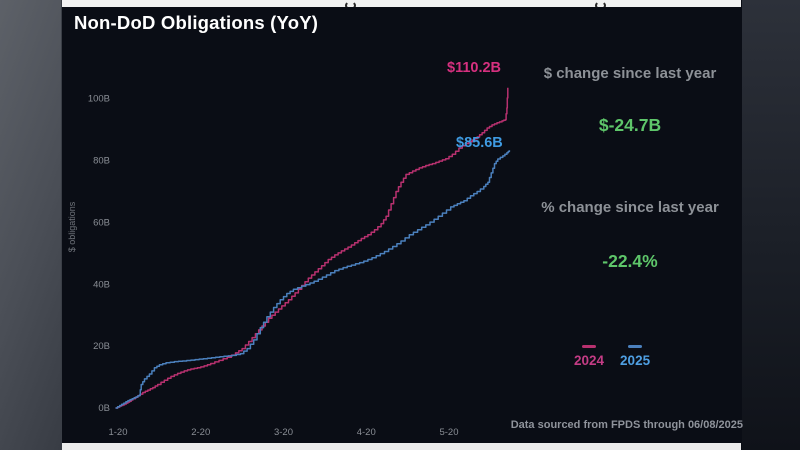  I want to click on x-tick-label: 5-20, so click(448, 432).